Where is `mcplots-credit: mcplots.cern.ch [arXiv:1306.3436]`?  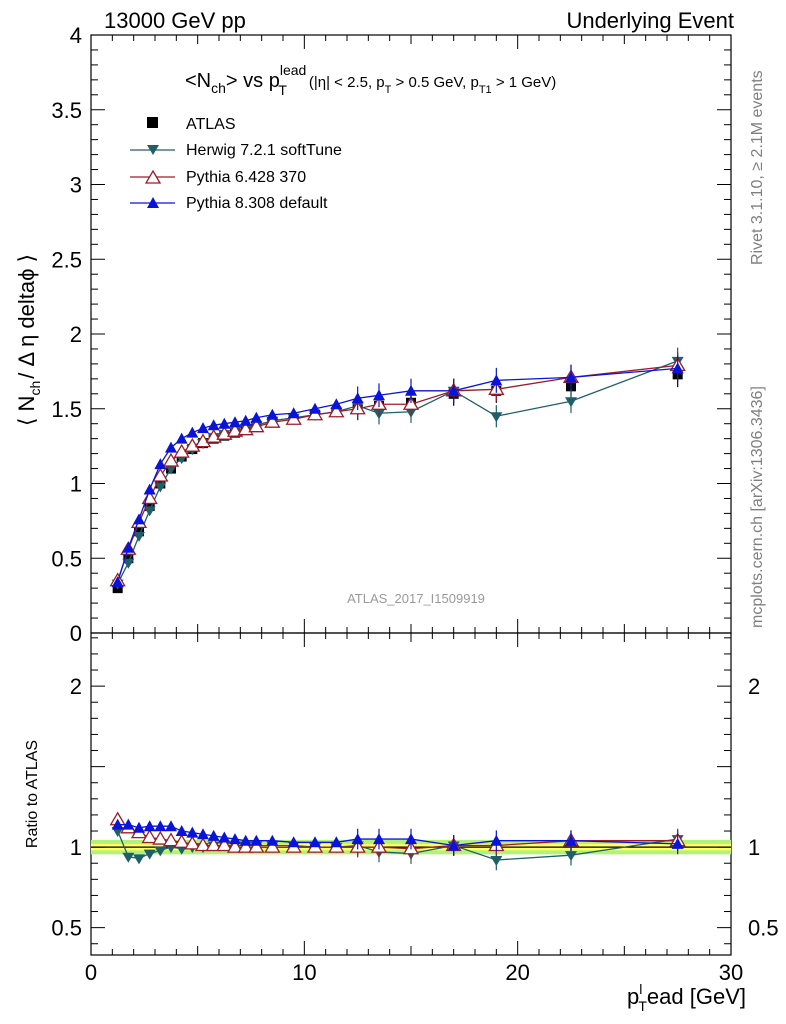
mcplots-credit: mcplots.cern.ch [arXiv:1306.3436] is located at coordinates (757, 507).